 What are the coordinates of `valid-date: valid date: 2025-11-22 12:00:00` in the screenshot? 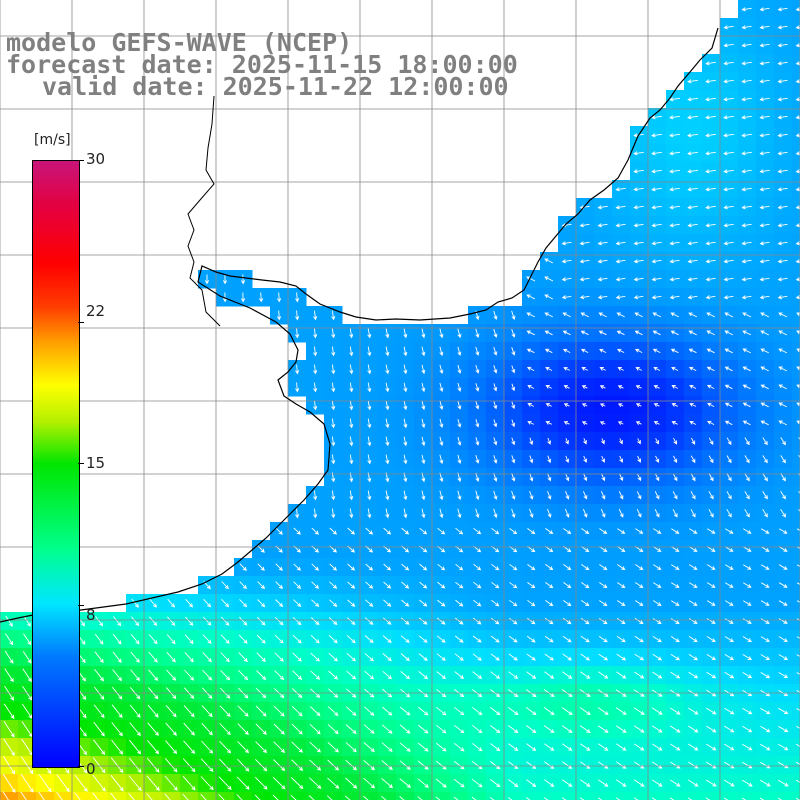 It's located at (275, 86).